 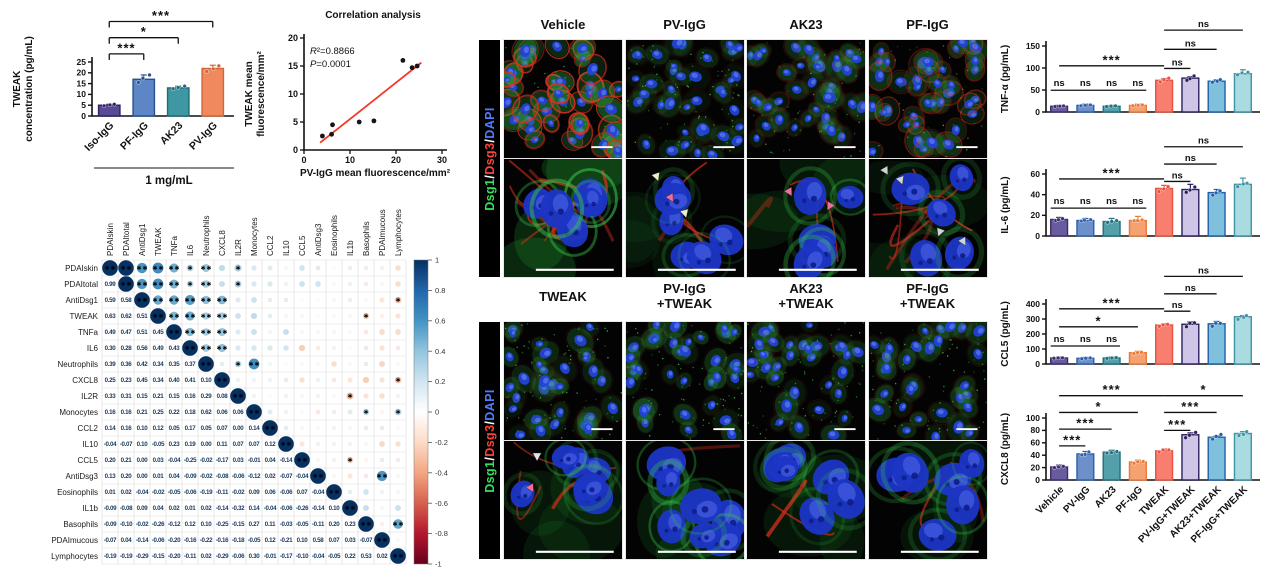 I want to click on correlation-value: 0.02, so click(x=127, y=492).